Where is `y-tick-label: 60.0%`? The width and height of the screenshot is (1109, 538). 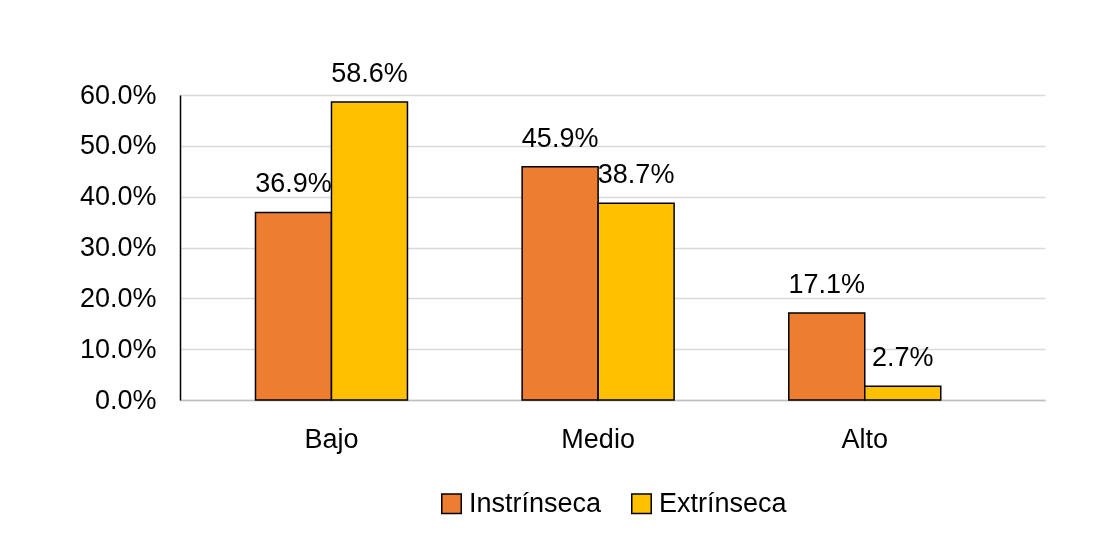
y-tick-label: 60.0% is located at coordinates (118, 94).